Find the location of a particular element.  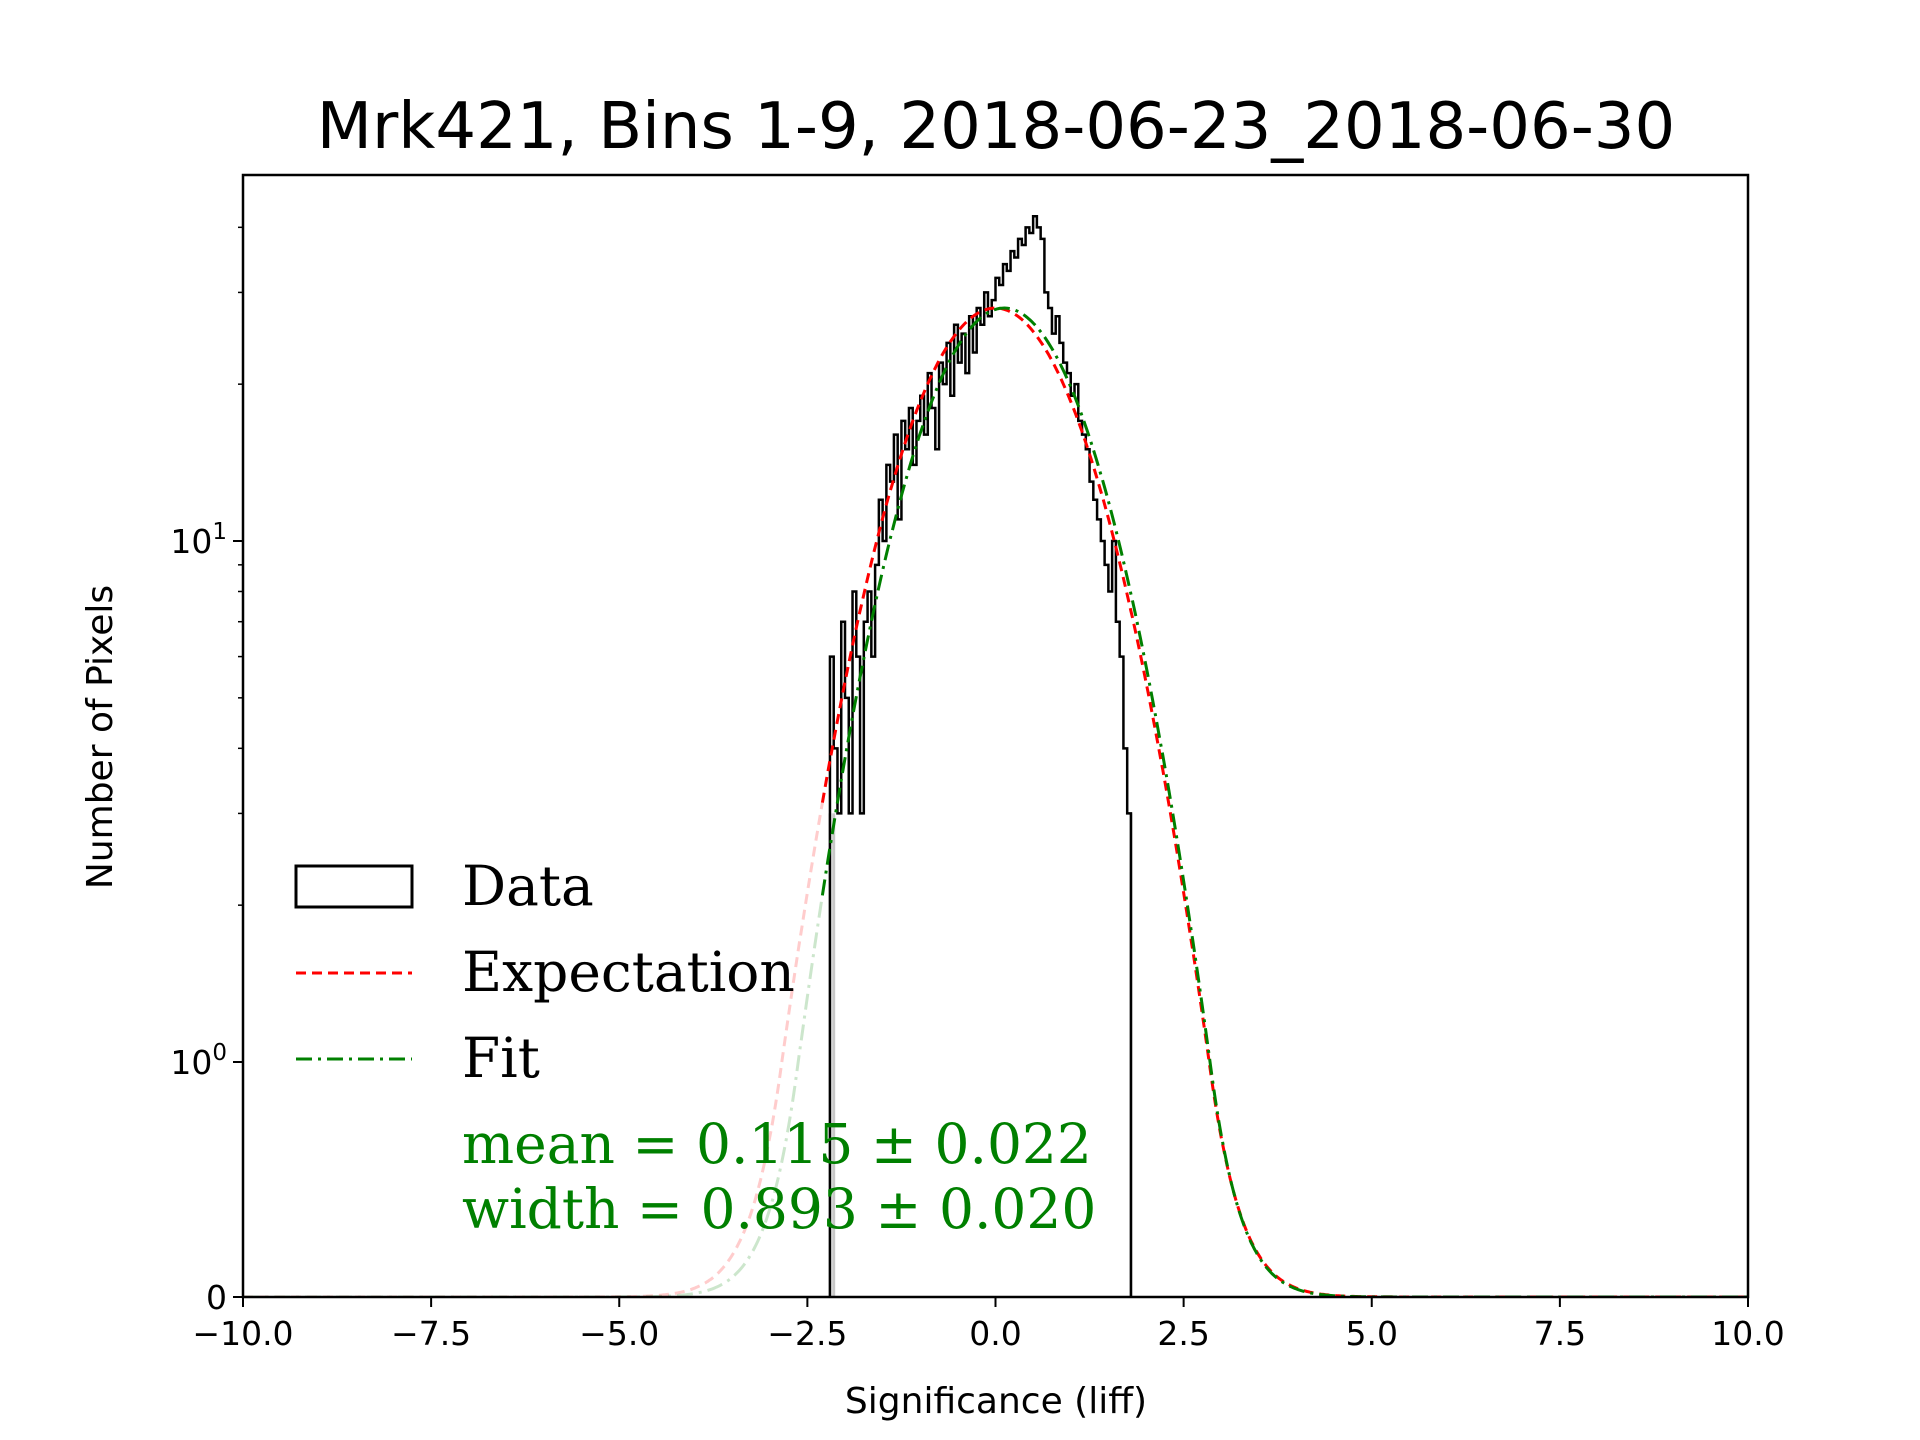

y-tick-label: 0 is located at coordinates (216, 1297).